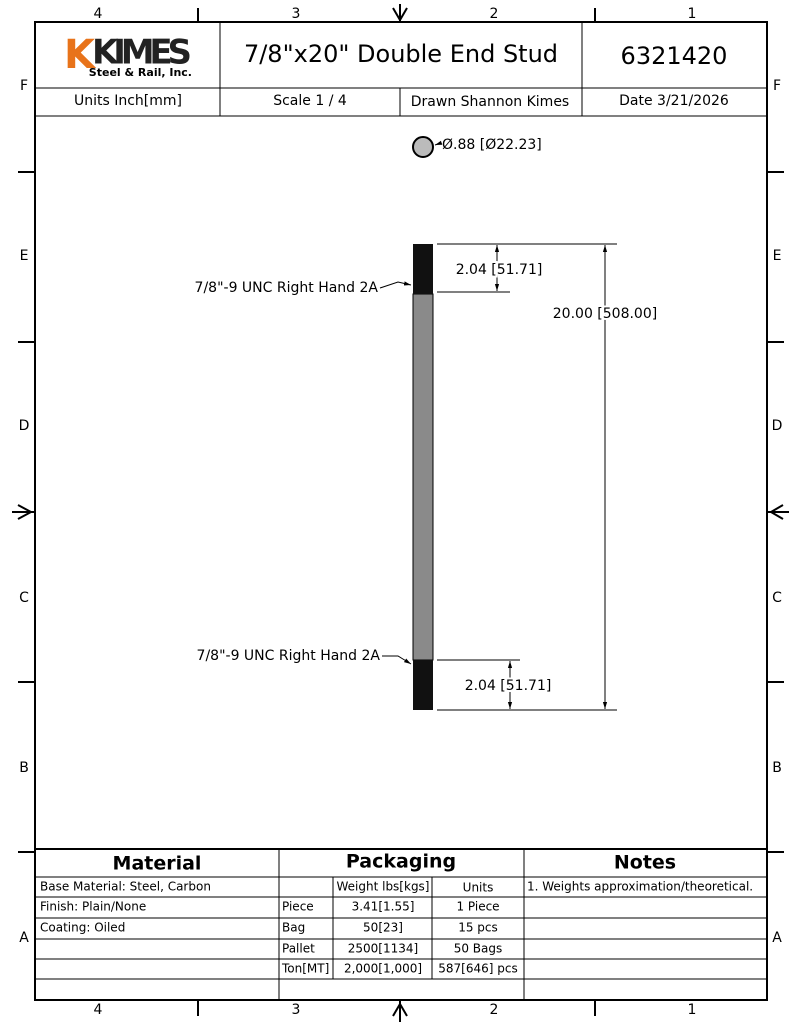  Describe the element at coordinates (477, 969) in the screenshot. I see `packaging-cell: 587[646] pcs` at that location.